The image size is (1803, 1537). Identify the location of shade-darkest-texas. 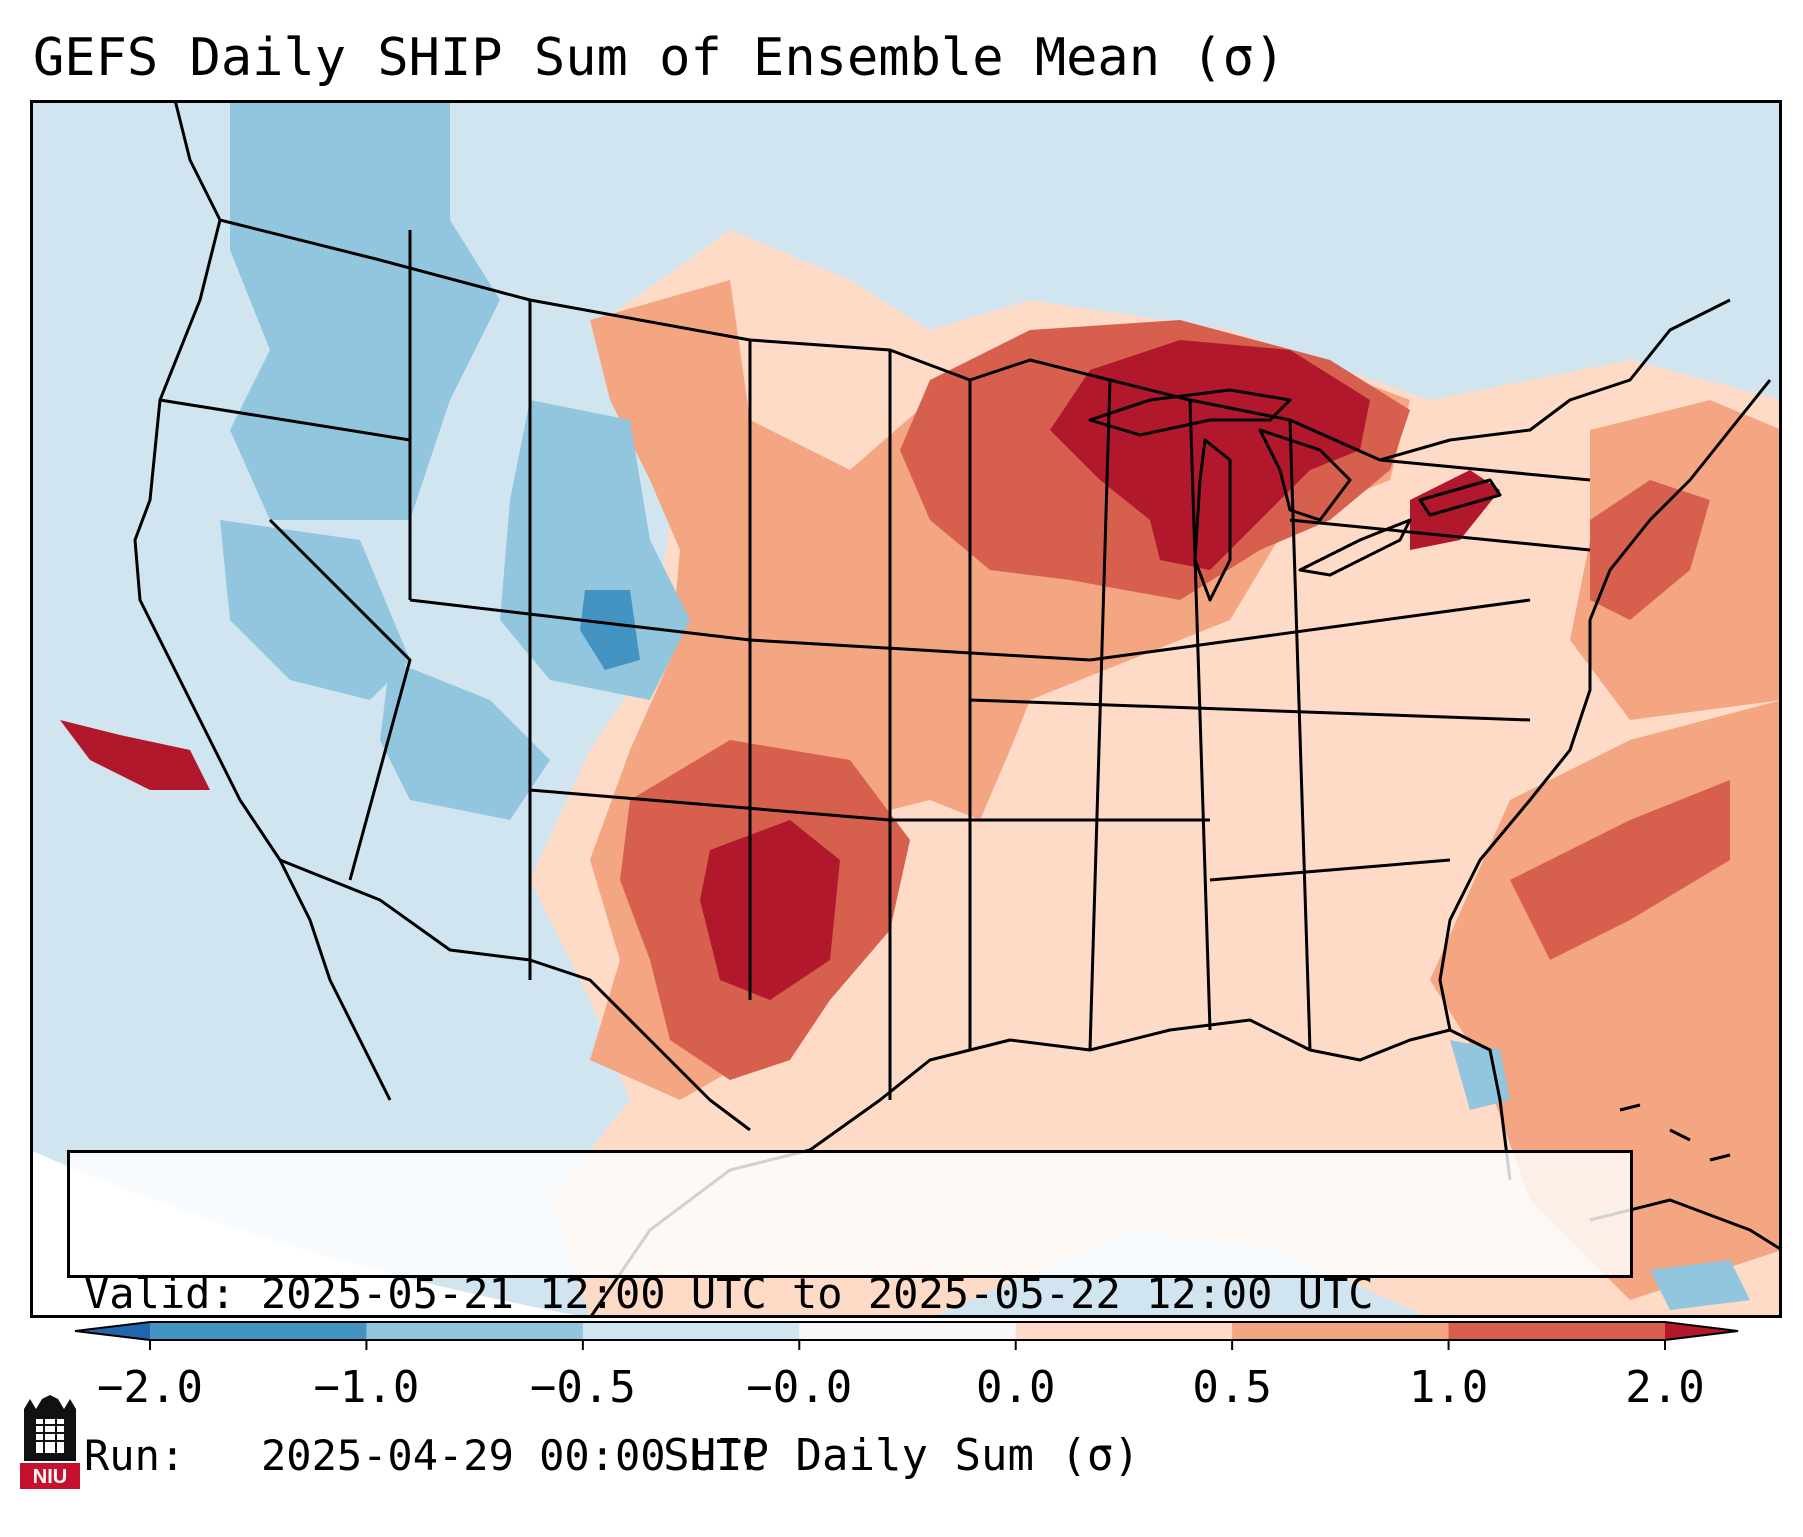
(770, 910).